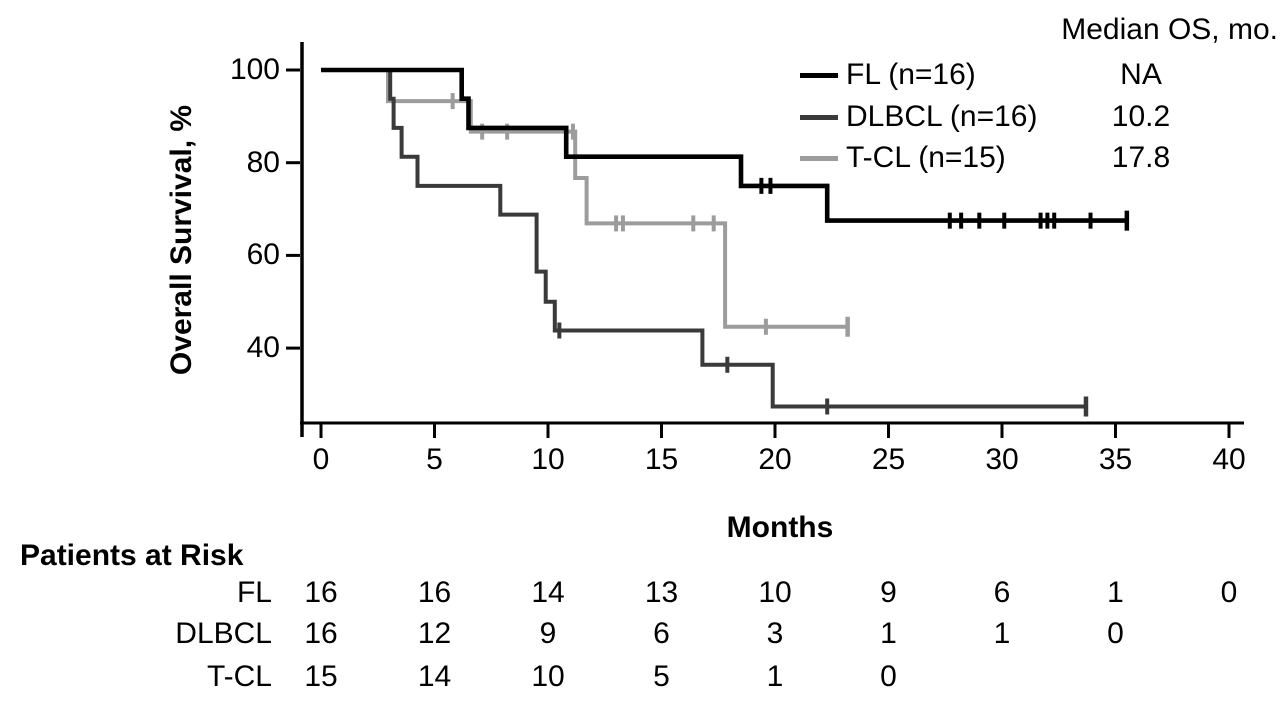 This screenshot has width=1280, height=715. I want to click on y-tick-label: 60, so click(263, 255).